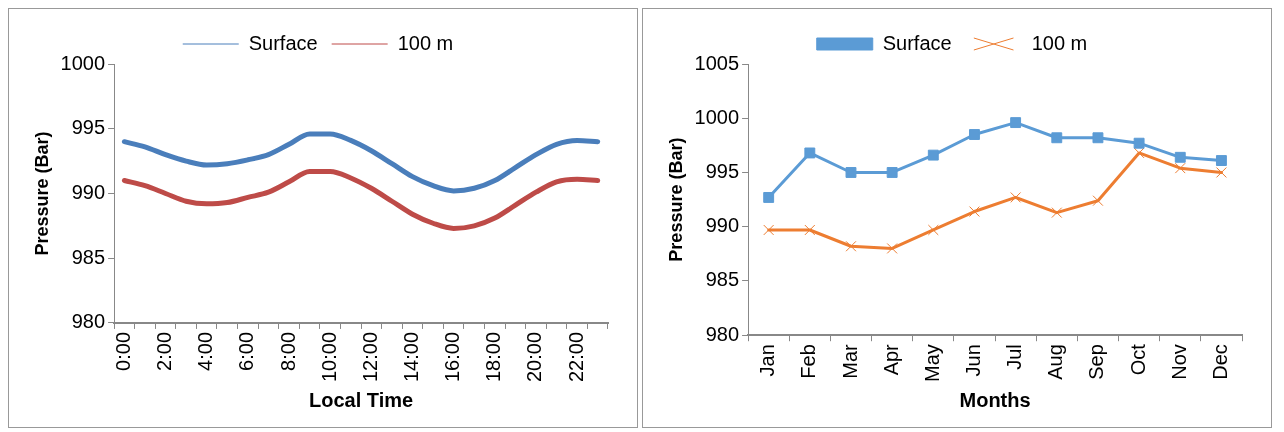 Image resolution: width=1284 pixels, height=432 pixels. What do you see at coordinates (246, 351) in the screenshot?
I see `x-tick-label: 6:00` at bounding box center [246, 351].